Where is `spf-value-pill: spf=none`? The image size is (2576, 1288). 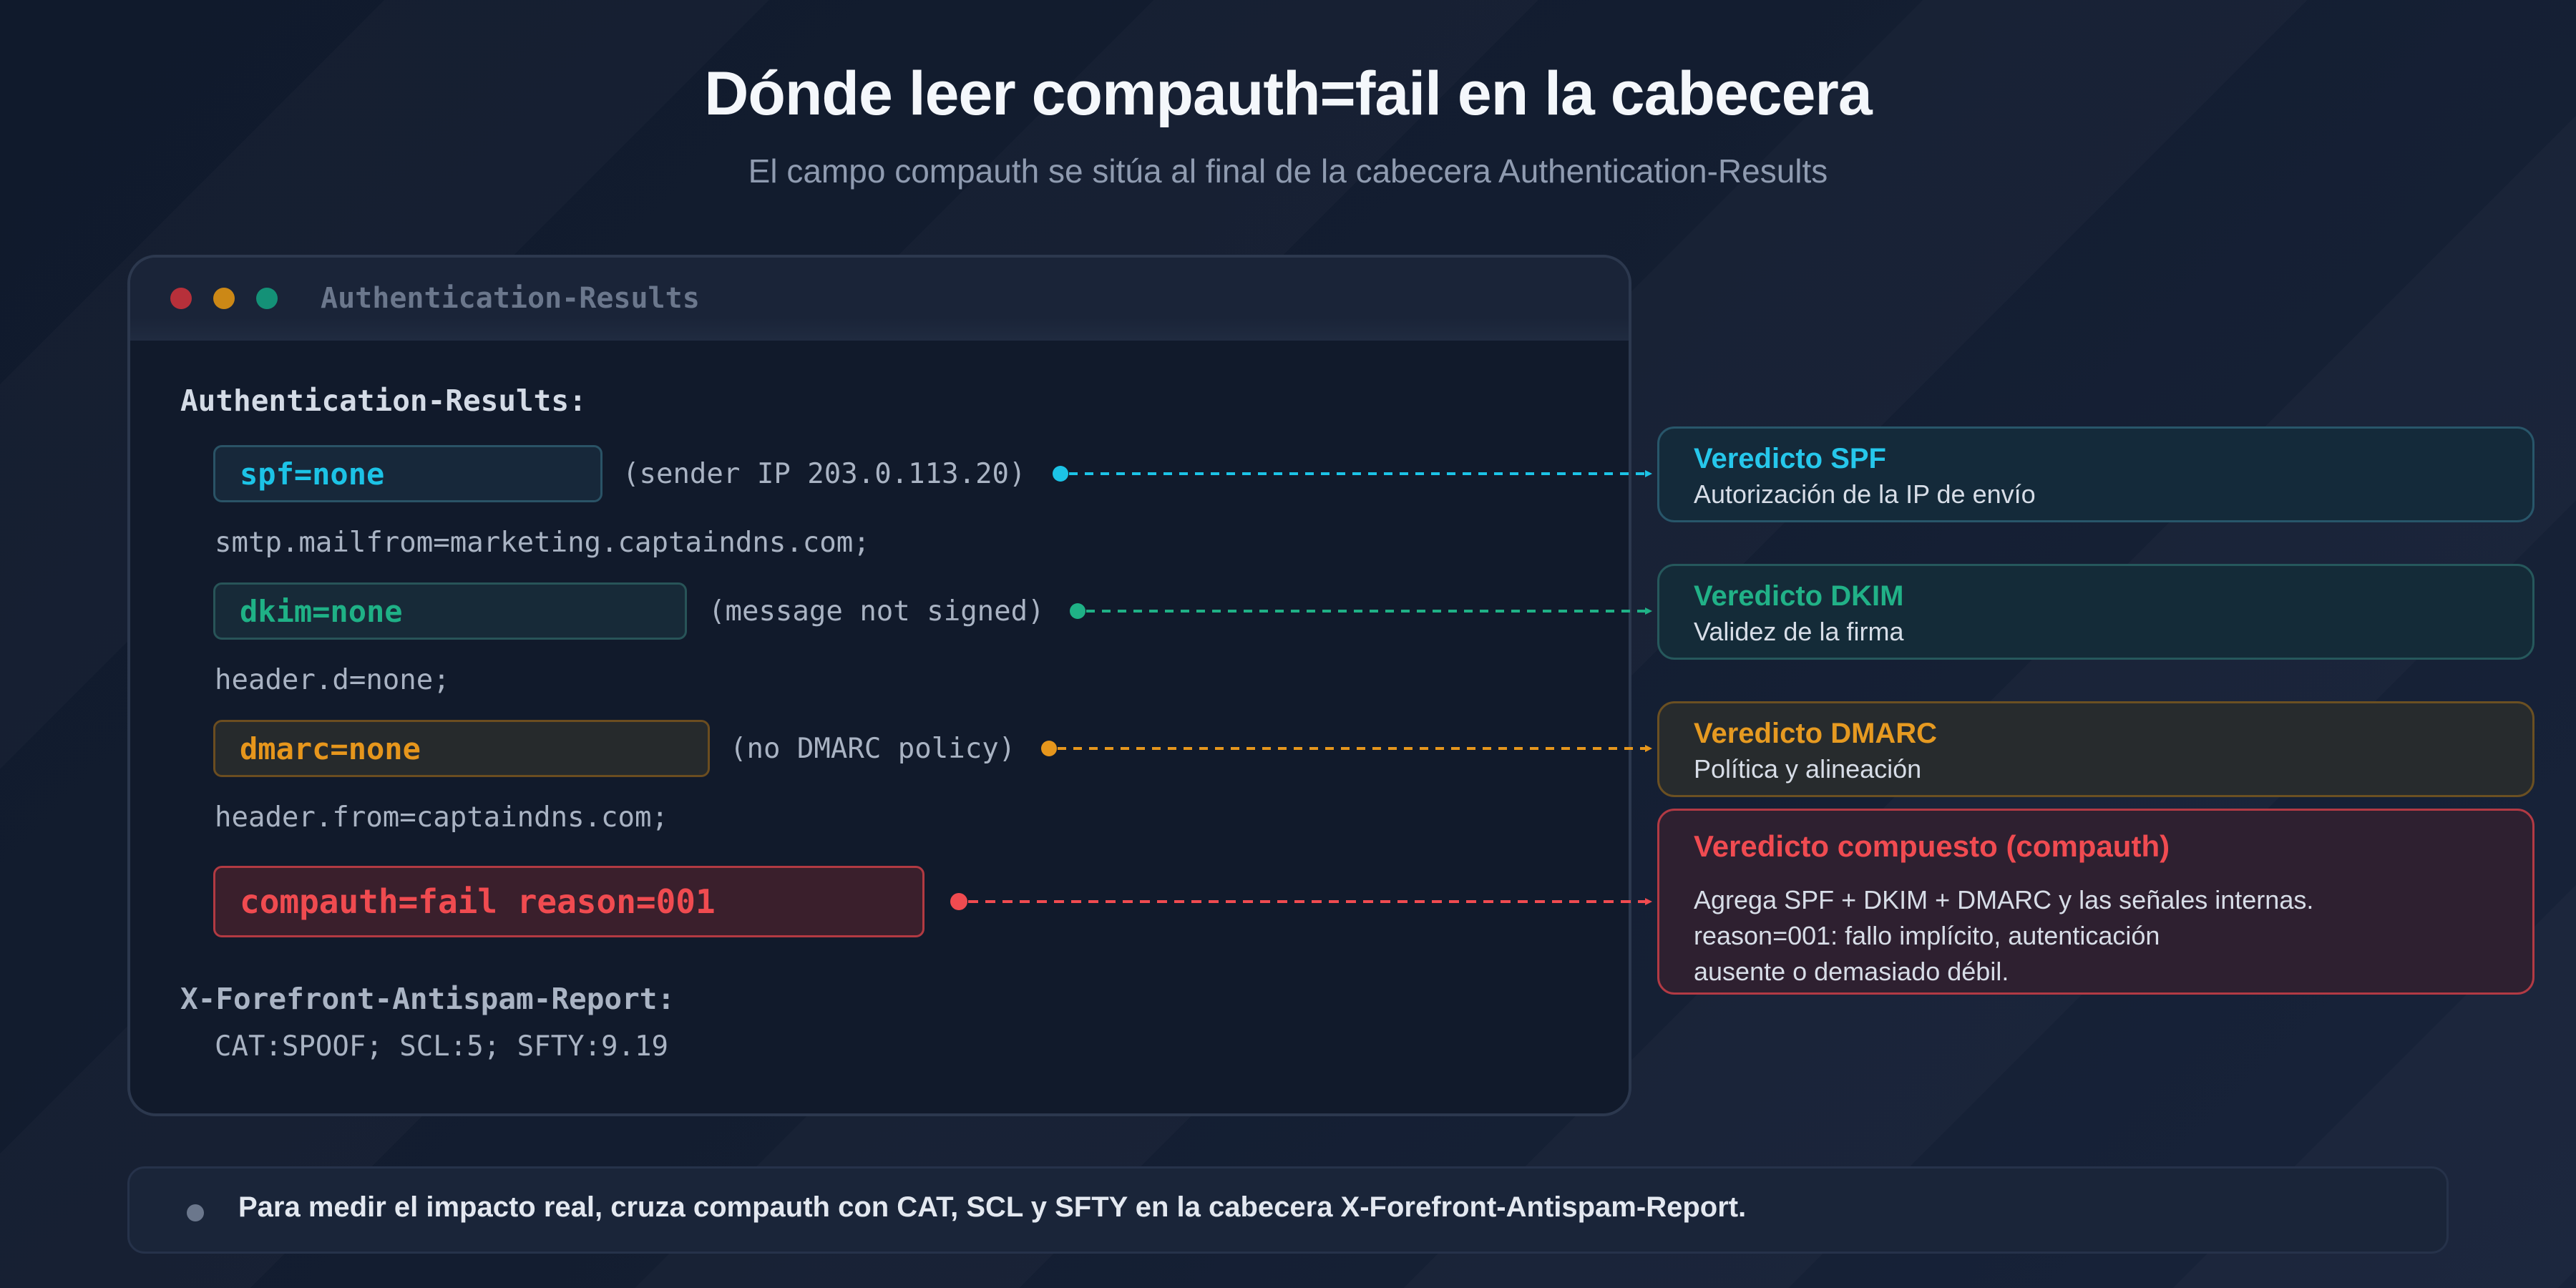 spf-value-pill: spf=none is located at coordinates (407, 473).